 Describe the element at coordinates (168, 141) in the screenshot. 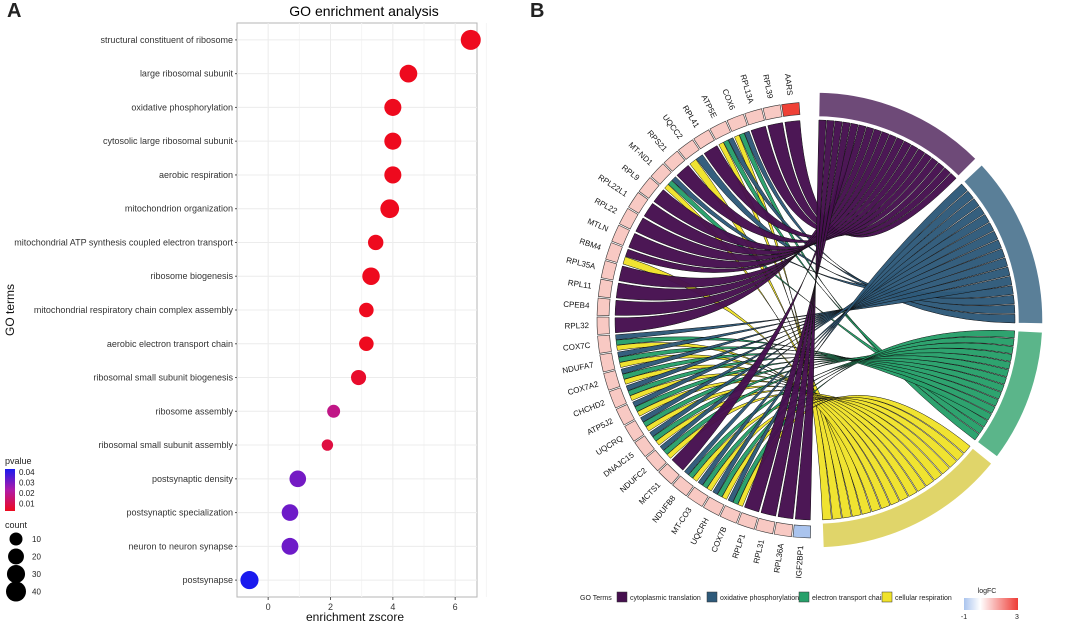

I see `term-label: cytosolic large ribosomal subunit` at that location.